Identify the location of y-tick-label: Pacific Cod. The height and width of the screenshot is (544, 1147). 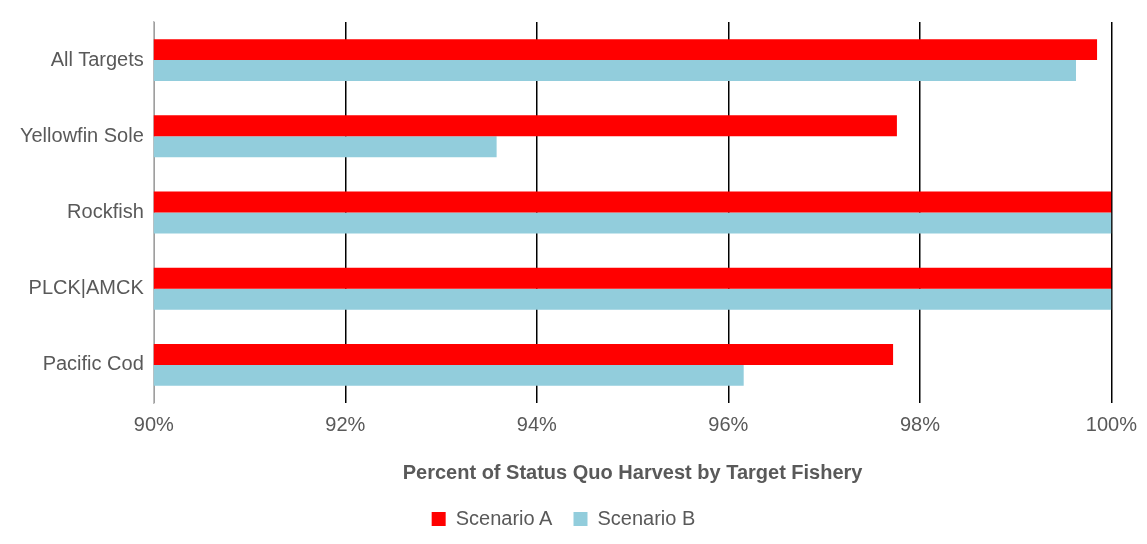
(93, 363).